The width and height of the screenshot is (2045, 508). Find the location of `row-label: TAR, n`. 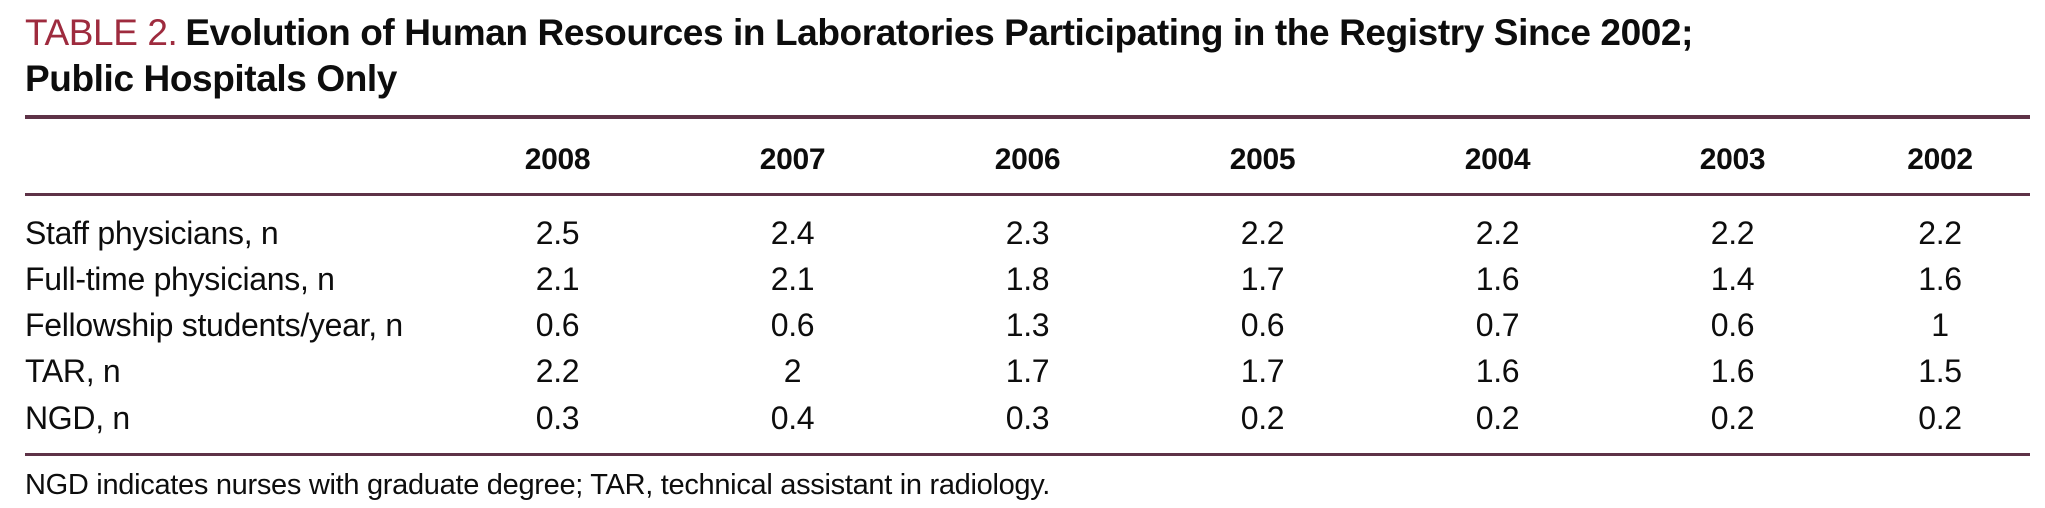

row-label: TAR, n is located at coordinates (73, 371).